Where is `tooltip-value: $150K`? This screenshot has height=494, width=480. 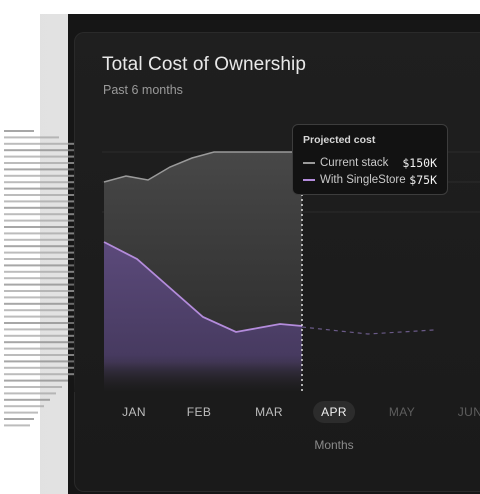 tooltip-value: $150K is located at coordinates (419, 162).